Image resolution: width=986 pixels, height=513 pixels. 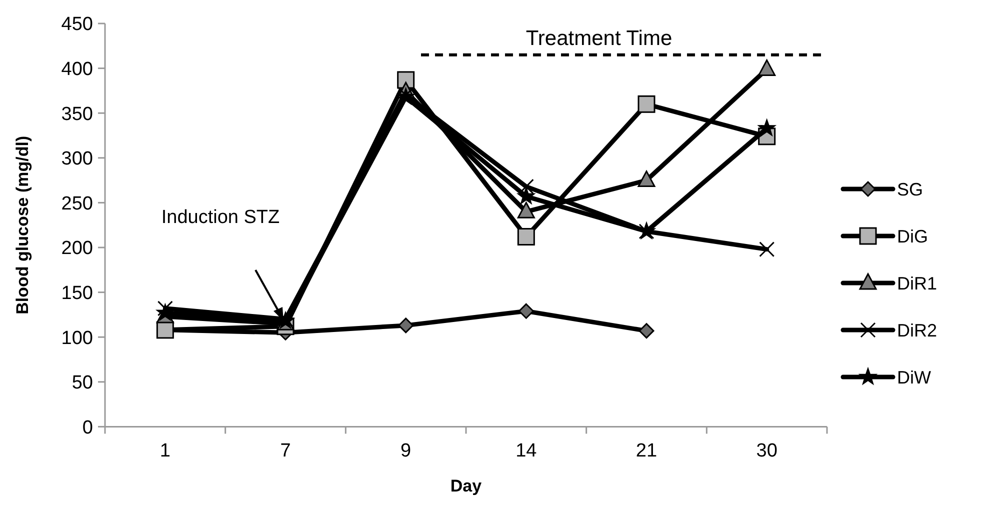 What do you see at coordinates (917, 330) in the screenshot?
I see `legend-label: DiR2` at bounding box center [917, 330].